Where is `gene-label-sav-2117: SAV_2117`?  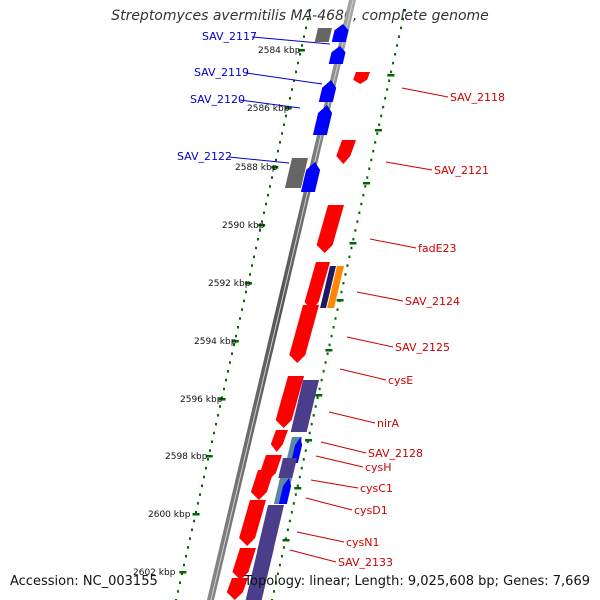 gene-label-sav-2117: SAV_2117 is located at coordinates (230, 36).